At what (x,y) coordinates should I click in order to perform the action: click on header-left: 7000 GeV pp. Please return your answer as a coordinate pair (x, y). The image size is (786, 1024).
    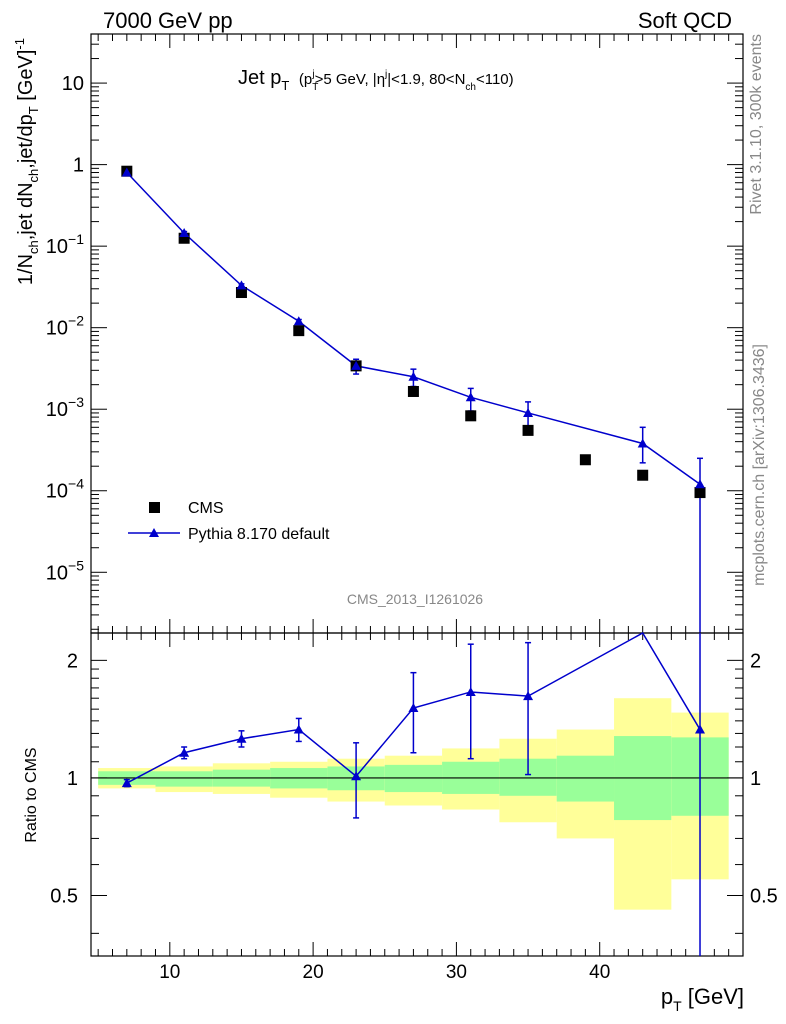
    Looking at the image, I should click on (168, 20).